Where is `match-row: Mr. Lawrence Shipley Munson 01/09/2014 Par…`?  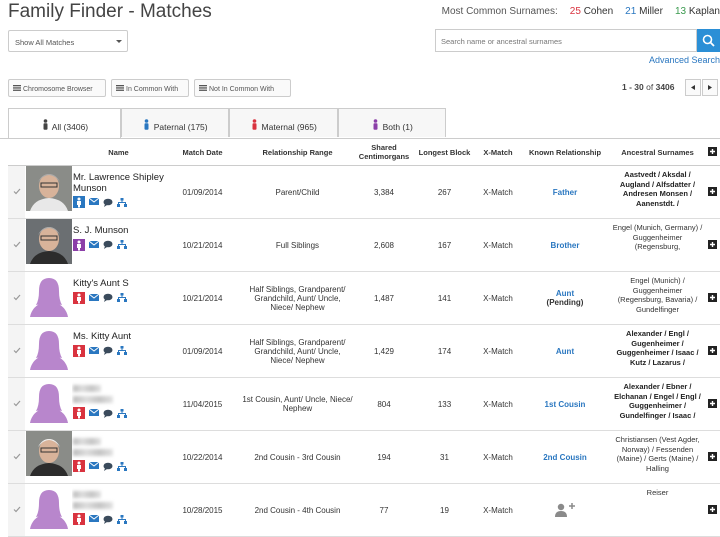 match-row: Mr. Lawrence Shipley Munson 01/09/2014 Par… is located at coordinates (364, 192).